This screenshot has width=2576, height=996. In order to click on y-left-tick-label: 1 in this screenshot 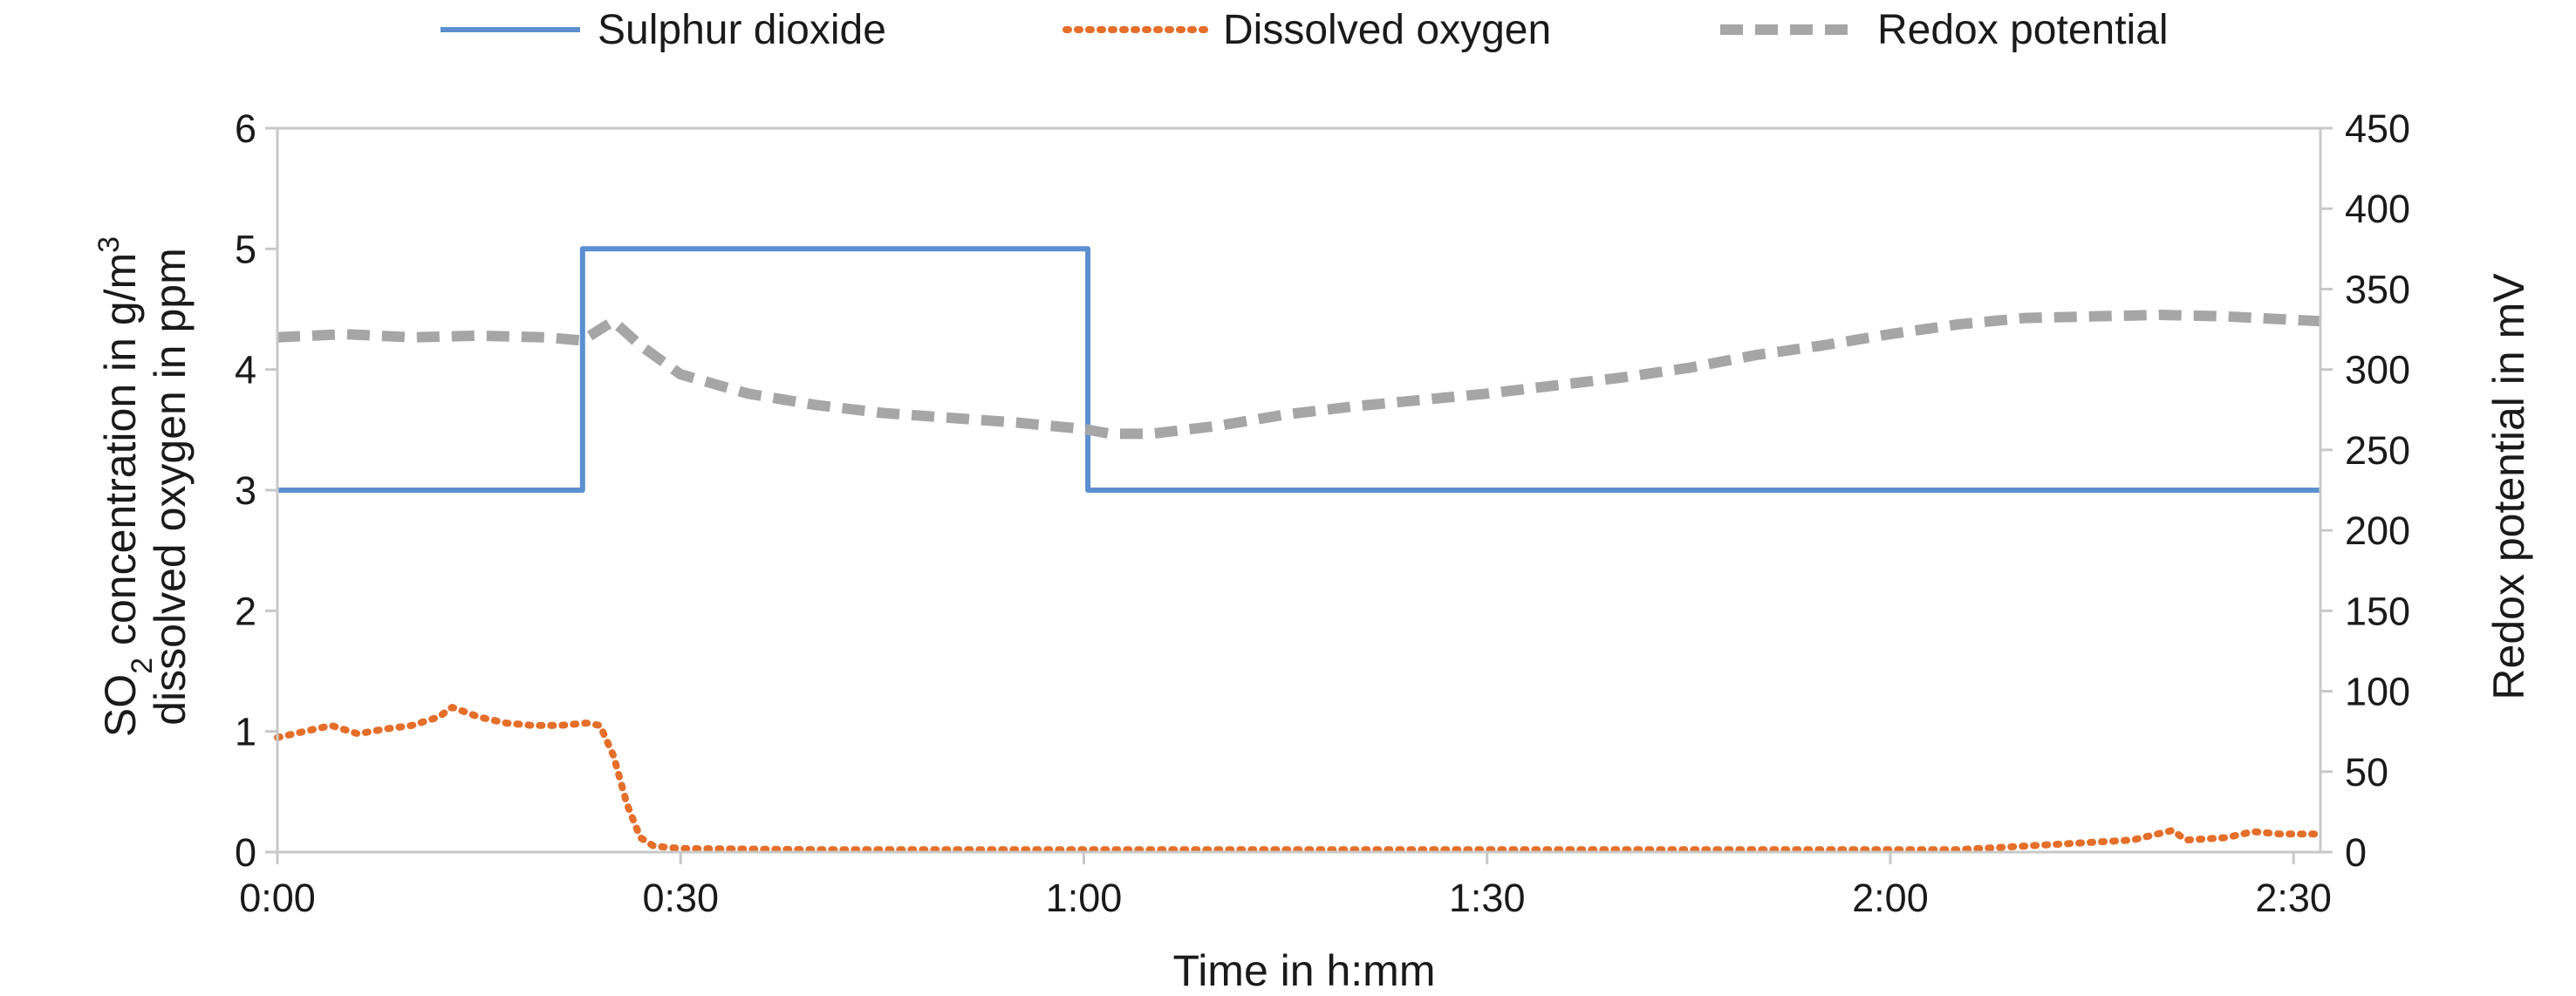, I will do `click(245, 732)`.